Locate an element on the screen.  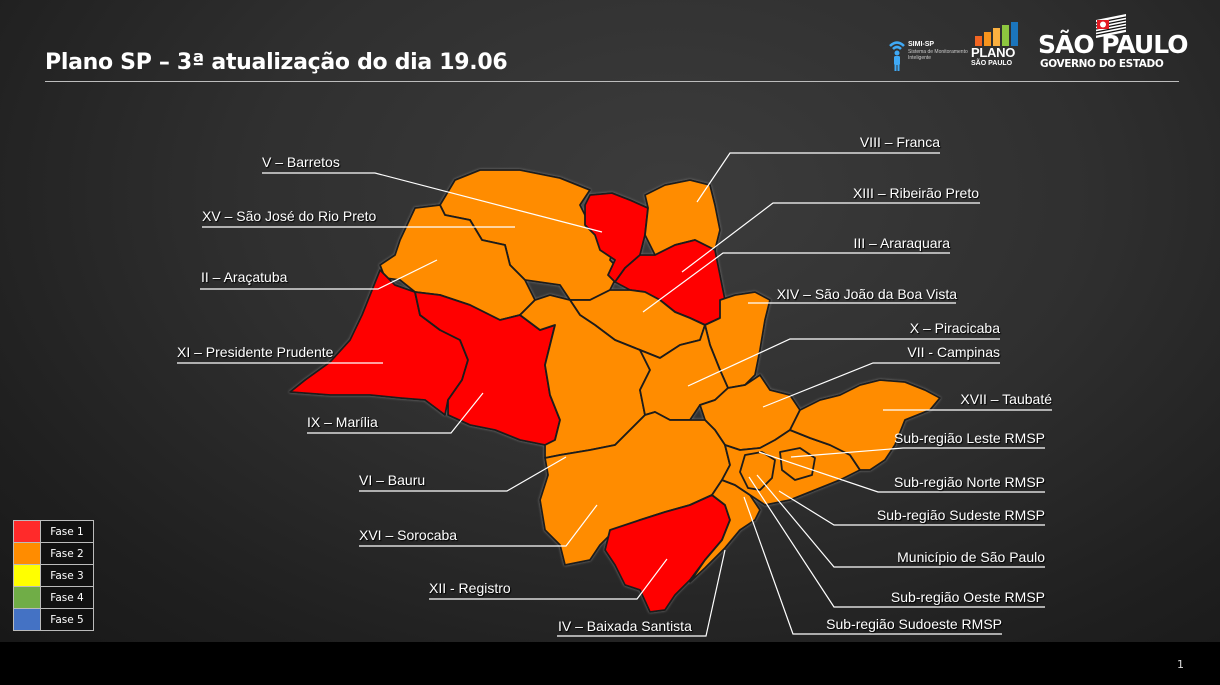
label-iv-baixada-santista: IV – Baixada Santista is located at coordinates (625, 626).